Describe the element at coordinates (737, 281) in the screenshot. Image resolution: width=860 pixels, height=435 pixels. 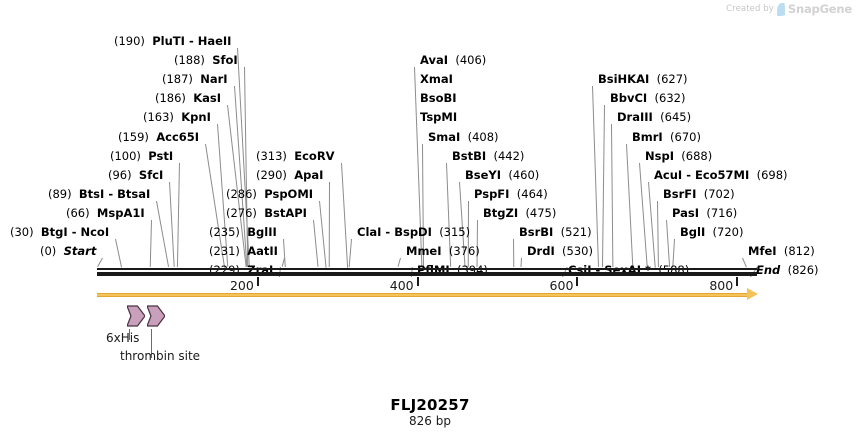
I see `ruler-tick-mark` at that location.